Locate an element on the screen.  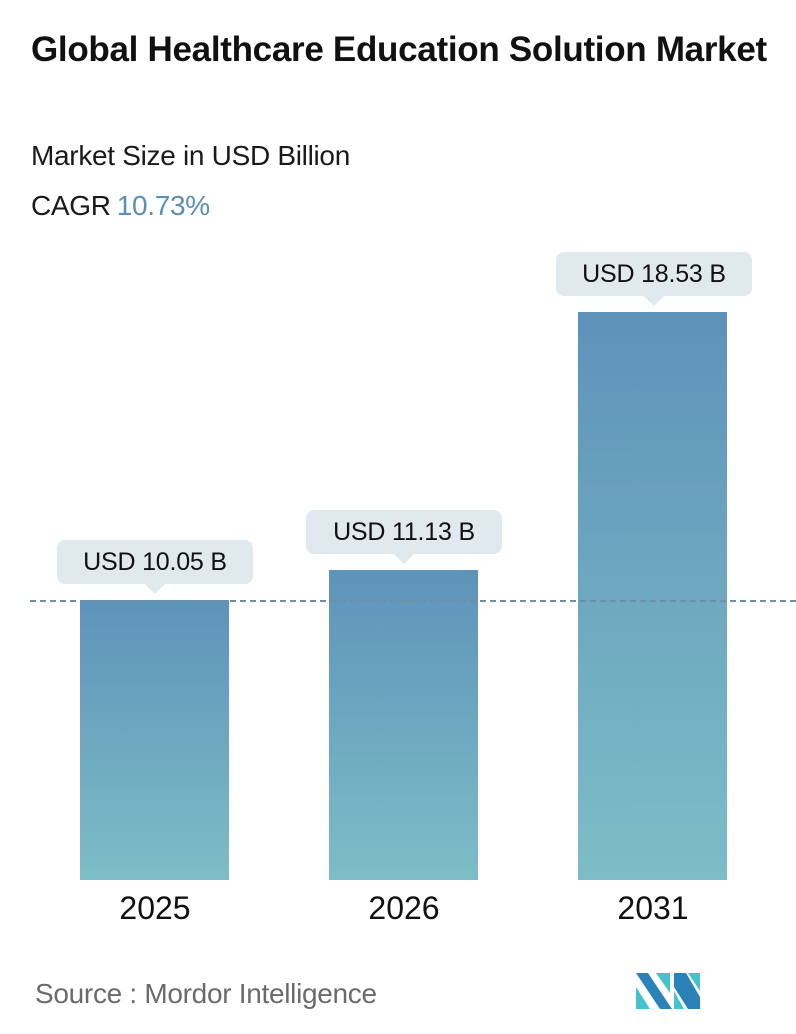
bar-2026 is located at coordinates (403, 725).